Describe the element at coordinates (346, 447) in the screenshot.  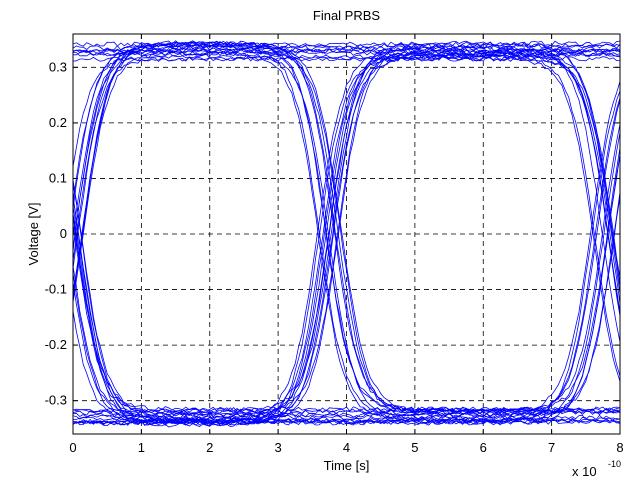
I see `x-tick-label: 4` at that location.